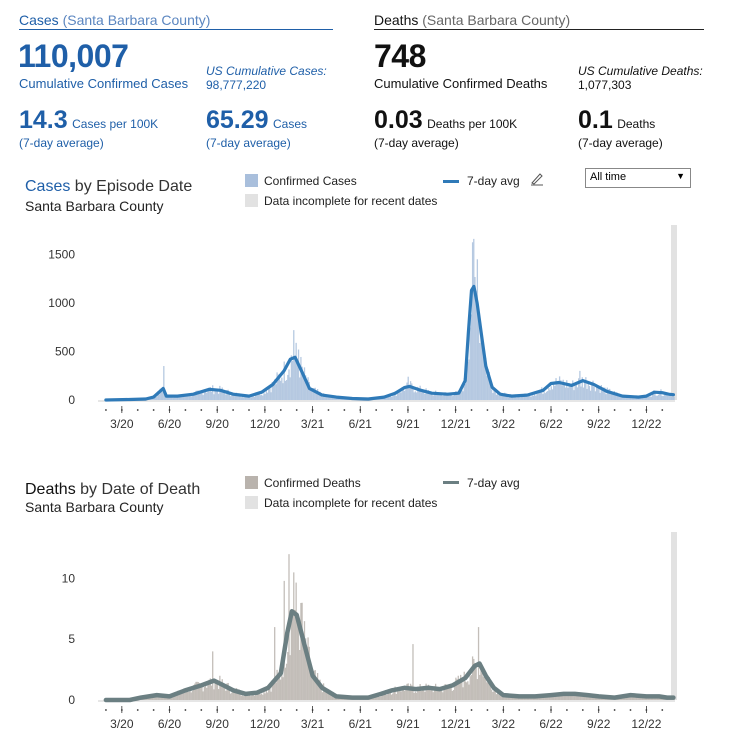 The height and width of the screenshot is (755, 734). Describe the element at coordinates (71, 639) in the screenshot. I see `deaths-ytick-label: 5` at that location.